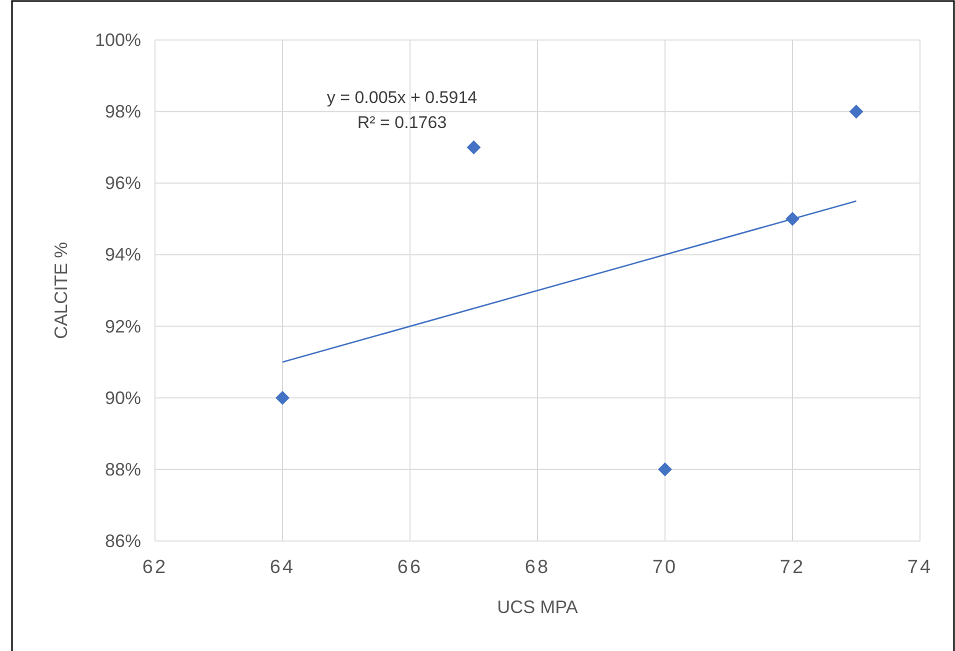 This screenshot has height=651, width=955. What do you see at coordinates (920, 567) in the screenshot?
I see `x-tick-label: 74` at bounding box center [920, 567].